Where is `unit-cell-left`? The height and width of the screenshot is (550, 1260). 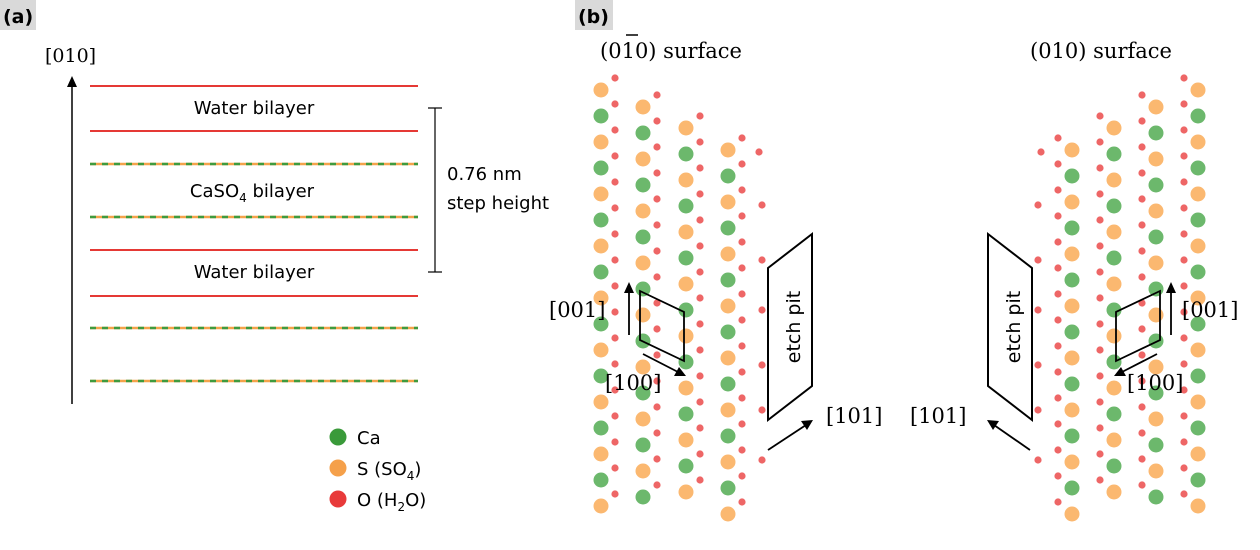
unit-cell-left is located at coordinates (662, 326).